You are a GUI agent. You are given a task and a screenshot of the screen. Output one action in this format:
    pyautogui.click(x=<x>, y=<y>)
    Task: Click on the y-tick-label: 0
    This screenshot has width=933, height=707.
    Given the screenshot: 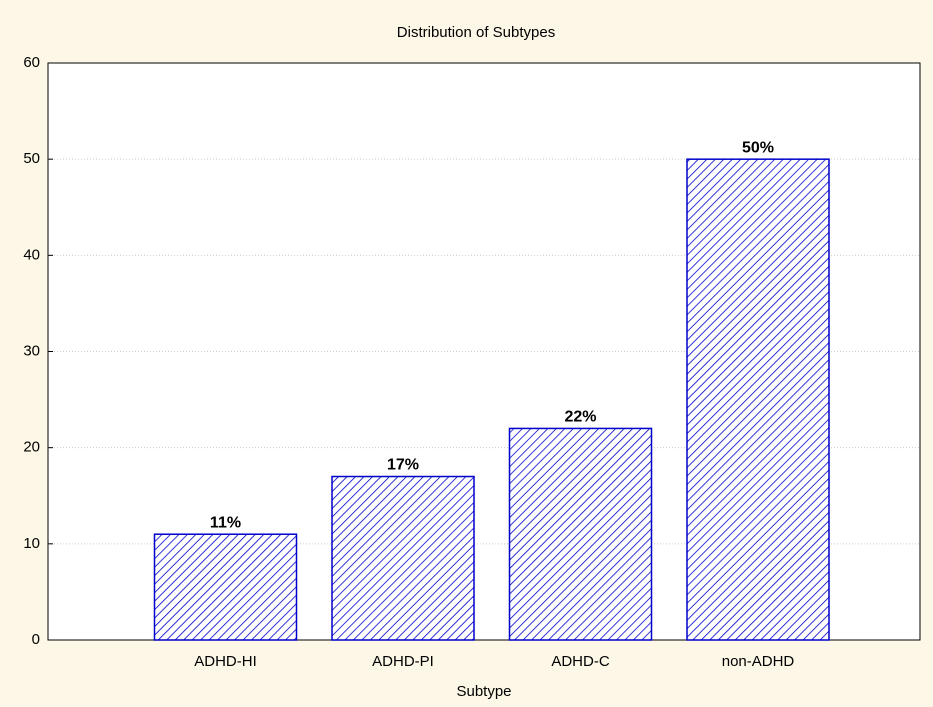 What is the action you would take?
    pyautogui.click(x=36, y=639)
    